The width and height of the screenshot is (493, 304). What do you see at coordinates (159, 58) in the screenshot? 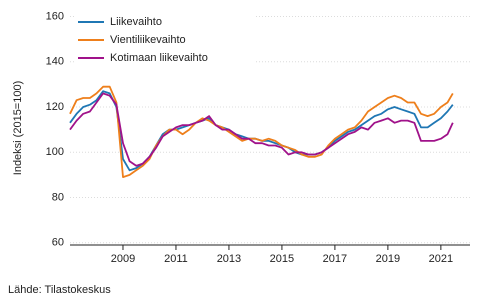
I see `legend-label: Kotimaan liikevaihto` at bounding box center [159, 58].